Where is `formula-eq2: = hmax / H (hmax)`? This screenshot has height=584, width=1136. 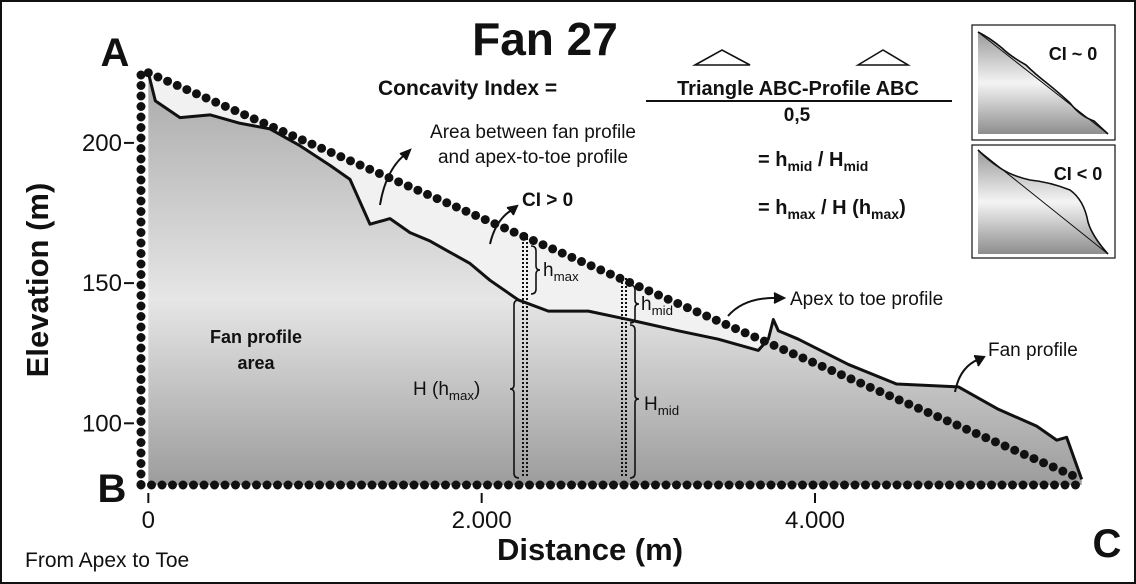 formula-eq2: = hmax / H (hmax) is located at coordinates (832, 209).